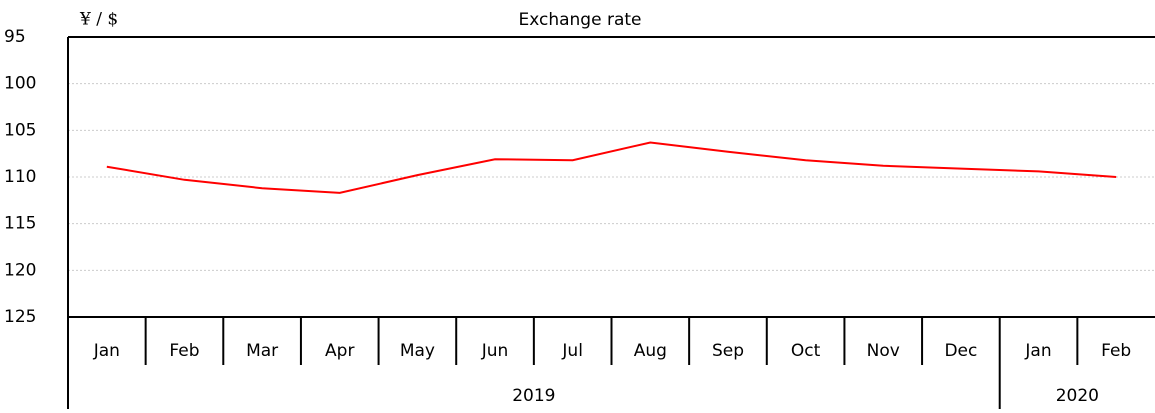  Describe the element at coordinates (20, 177) in the screenshot. I see `y-tick-label: 110` at that location.